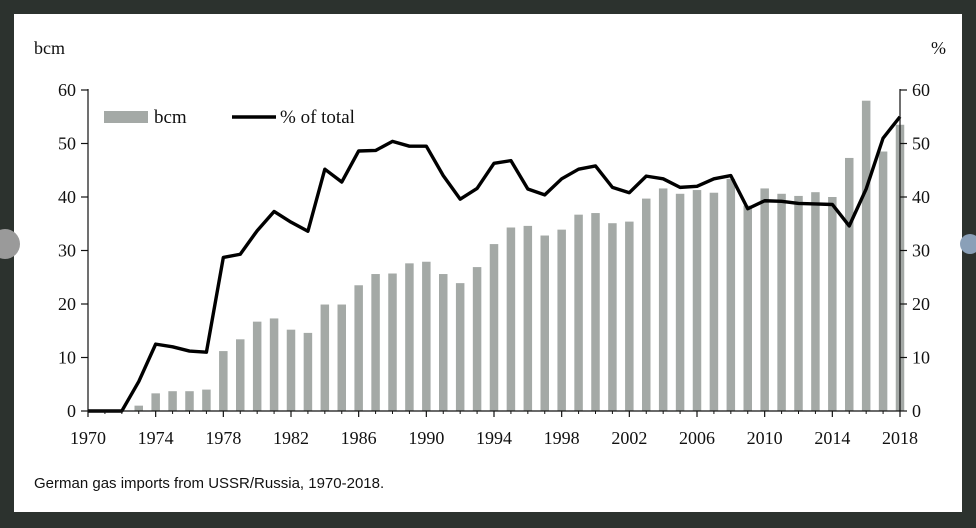 Image resolution: width=976 pixels, height=528 pixels. I want to click on right-tick-label-10: 10, so click(921, 358).